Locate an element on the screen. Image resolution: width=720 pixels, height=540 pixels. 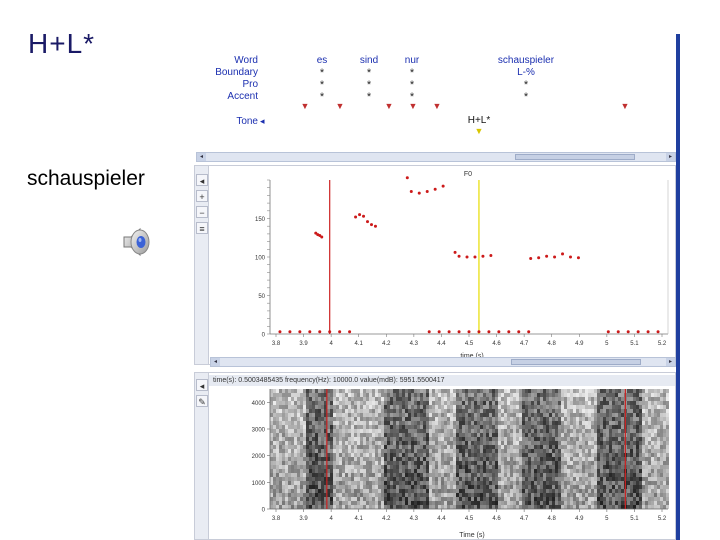
word-es: es is located at coordinates (322, 60).